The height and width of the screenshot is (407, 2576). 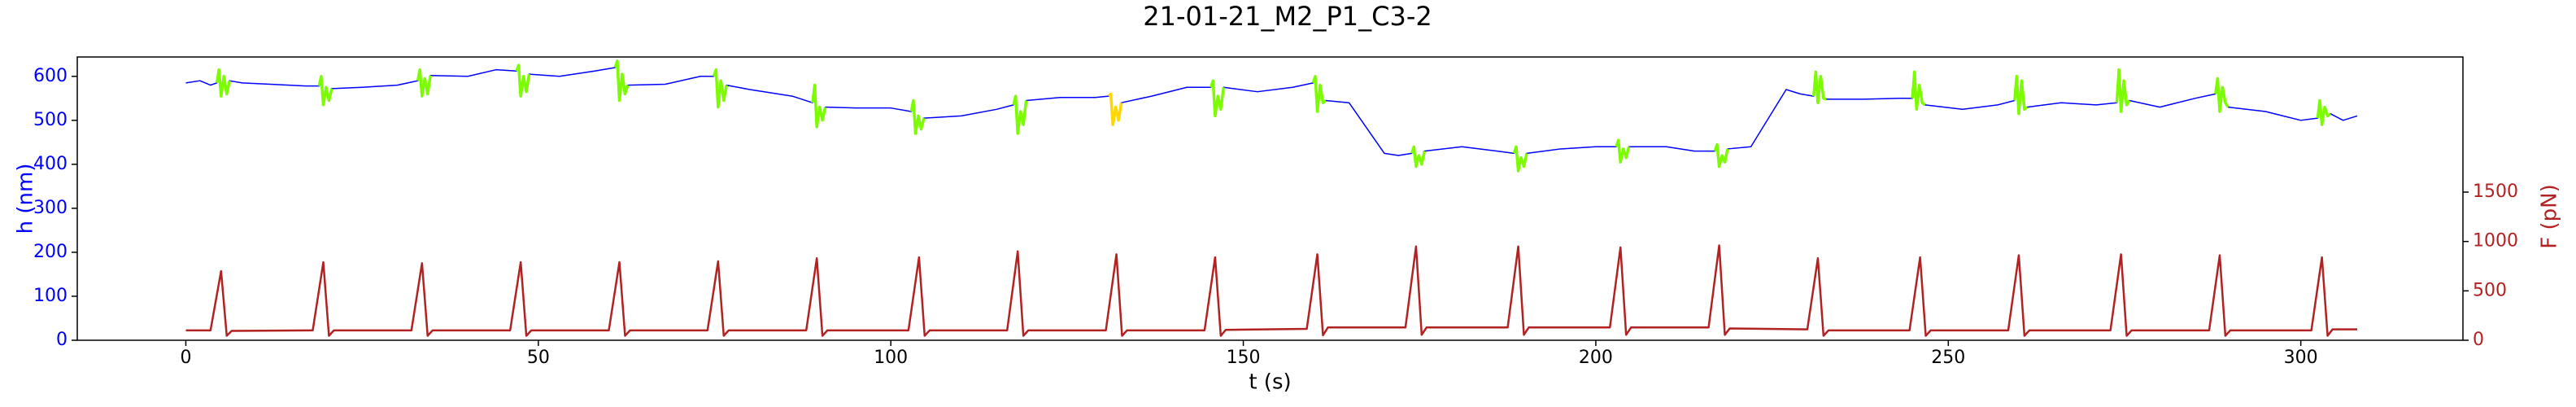 What do you see at coordinates (538, 358) in the screenshot?
I see `x-tick-label: 50` at bounding box center [538, 358].